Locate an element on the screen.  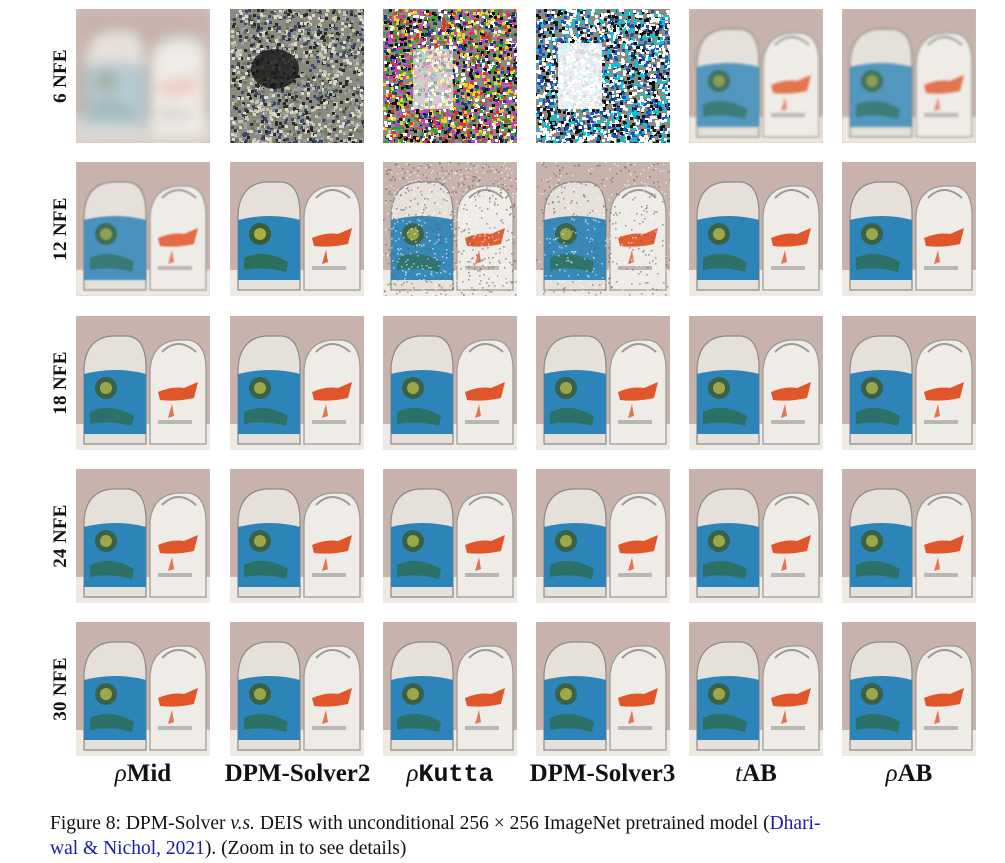
col-label-rho-ab: ρ AB is located at coordinates (909, 774).